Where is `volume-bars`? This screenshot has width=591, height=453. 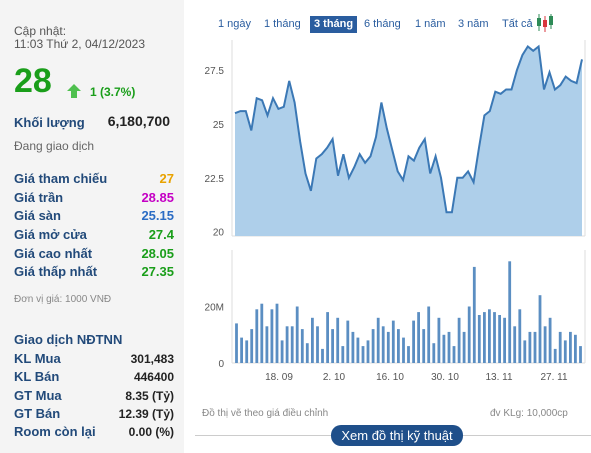
volume-bars is located at coordinates (408, 312).